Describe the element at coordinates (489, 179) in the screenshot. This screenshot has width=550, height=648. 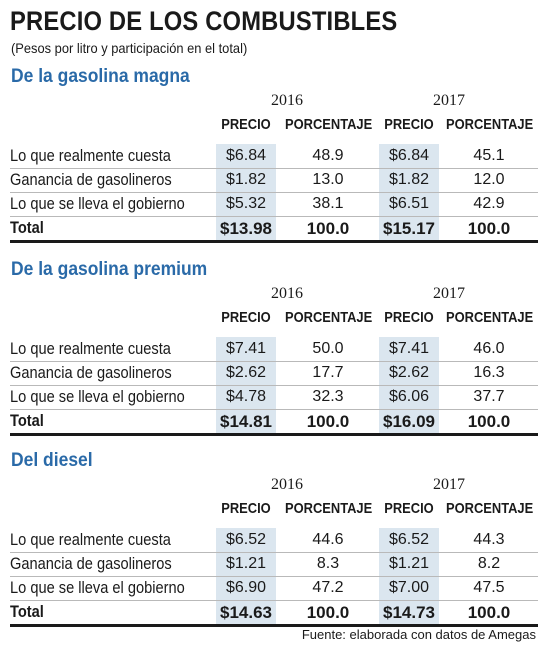
I see `percent-cell: 12.0` at that location.